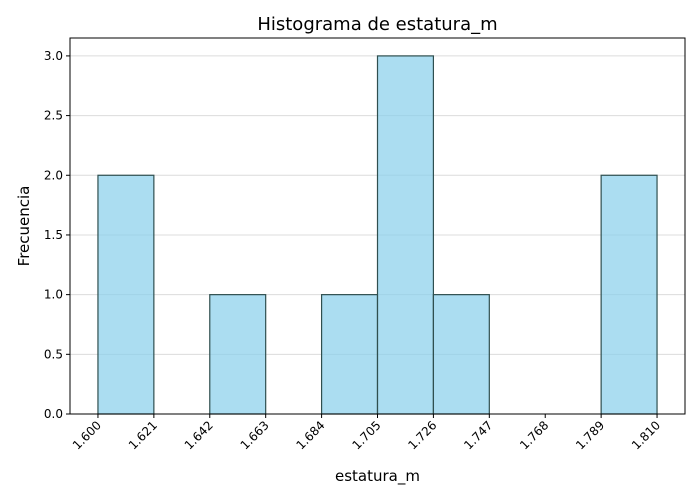 This screenshot has height=500, width=700. I want to click on x-tick-label: 1.789, so click(590, 435).